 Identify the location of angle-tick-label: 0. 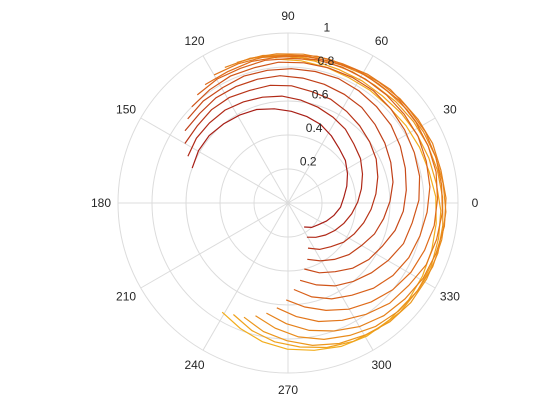
(475, 203).